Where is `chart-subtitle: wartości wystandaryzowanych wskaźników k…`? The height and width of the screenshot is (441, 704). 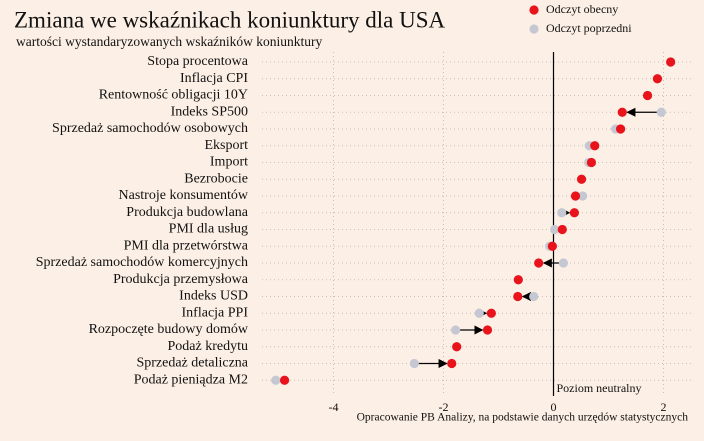 chart-subtitle: wartości wystandaryzowanych wskaźników k… is located at coordinates (169, 41).